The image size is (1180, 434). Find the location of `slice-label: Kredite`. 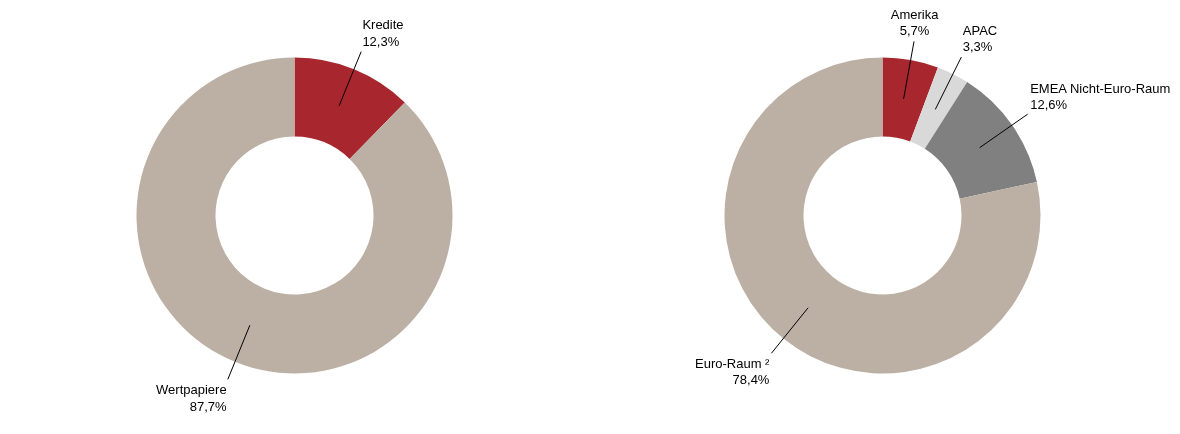

slice-label: Kredite is located at coordinates (383, 25).